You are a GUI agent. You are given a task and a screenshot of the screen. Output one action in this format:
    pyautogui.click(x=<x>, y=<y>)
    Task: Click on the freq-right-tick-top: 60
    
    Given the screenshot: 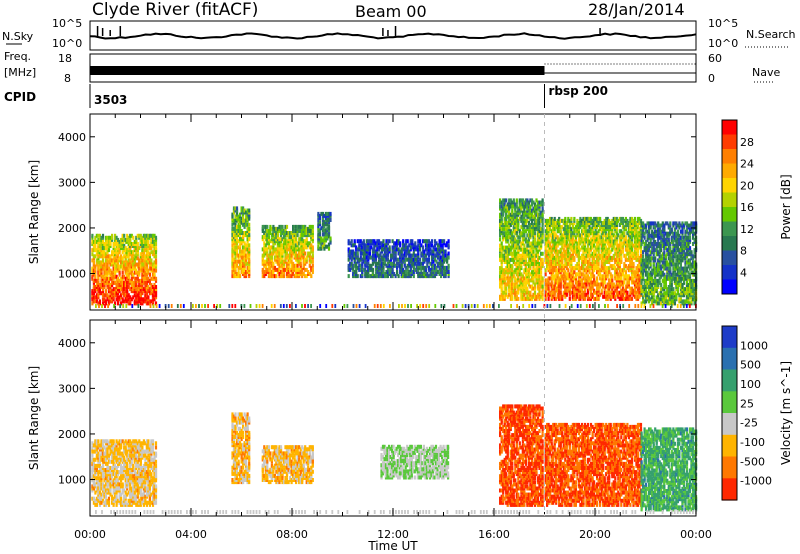 What is the action you would take?
    pyautogui.click(x=715, y=58)
    